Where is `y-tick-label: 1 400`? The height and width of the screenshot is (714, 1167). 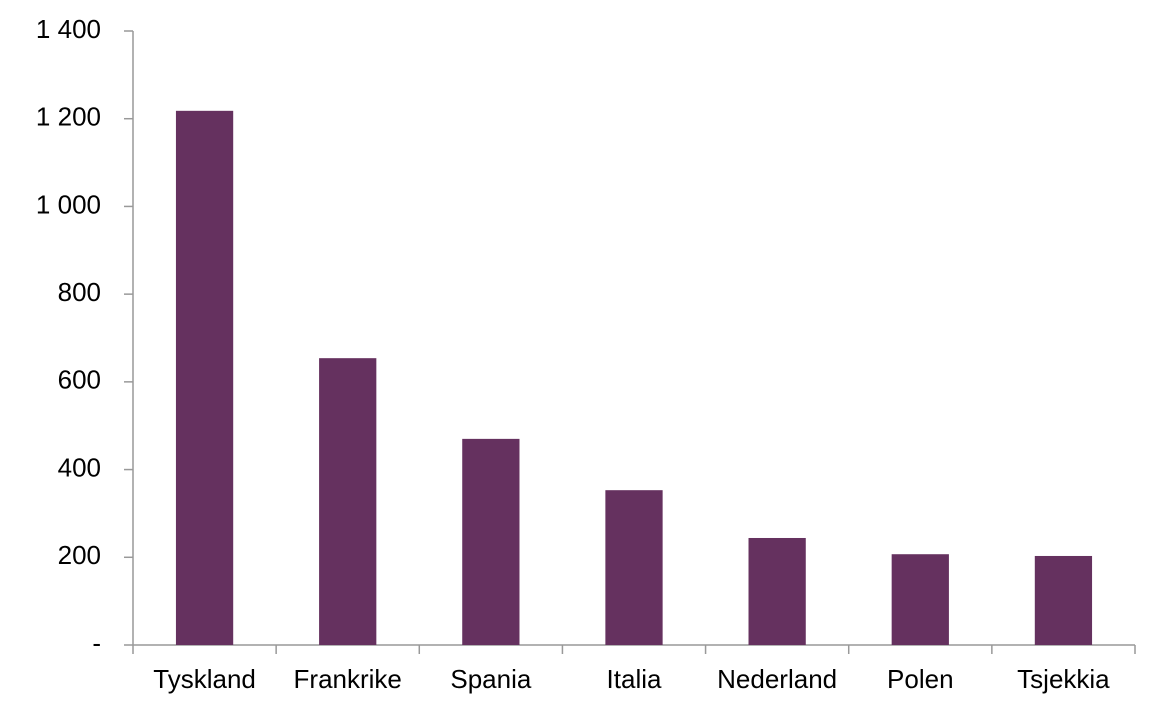 y-tick-label: 1 400 is located at coordinates (68, 29).